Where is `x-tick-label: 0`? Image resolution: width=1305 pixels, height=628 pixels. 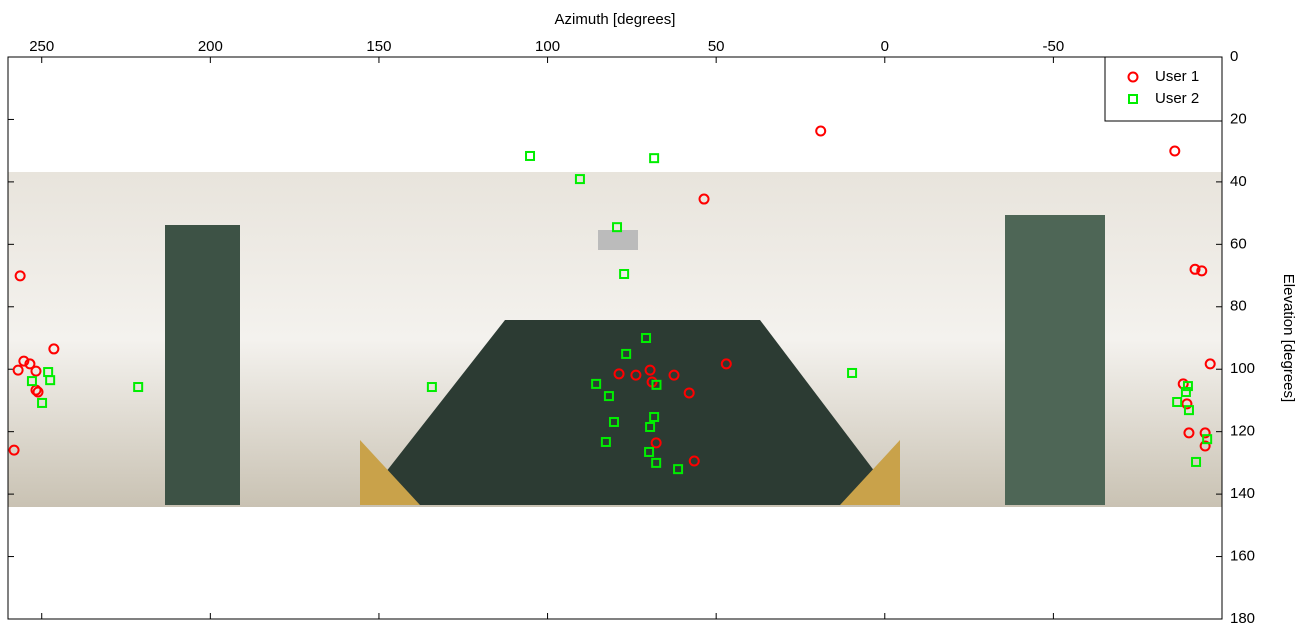
x-tick-label: 0 is located at coordinates (885, 46).